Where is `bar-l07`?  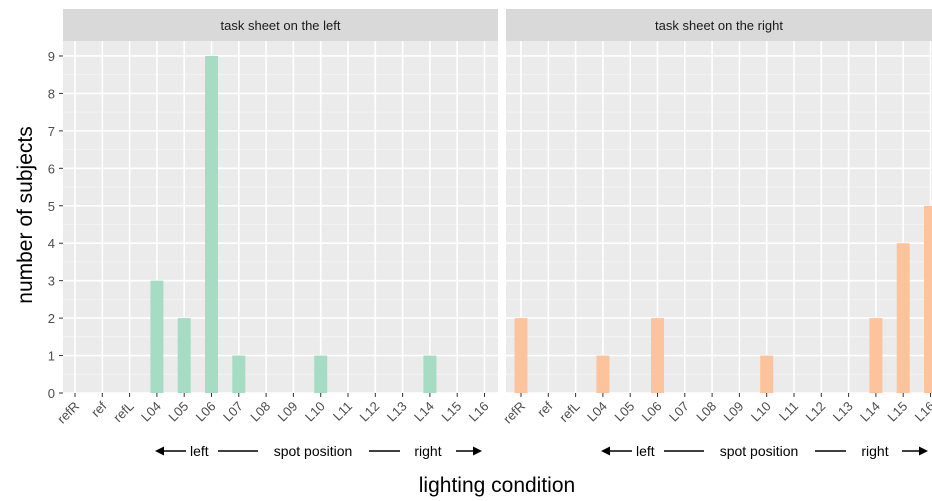 bar-l07 is located at coordinates (239, 374).